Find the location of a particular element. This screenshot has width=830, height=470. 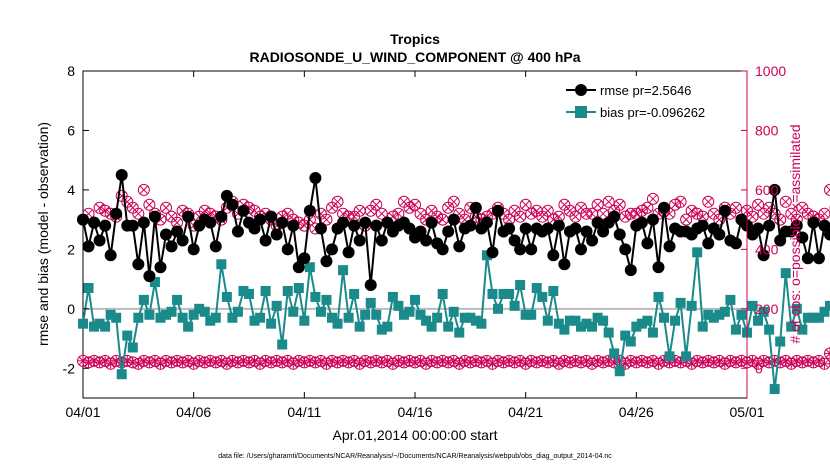

y-axis-right: 0 200 400 600 800 1000 is located at coordinates (763, 230).